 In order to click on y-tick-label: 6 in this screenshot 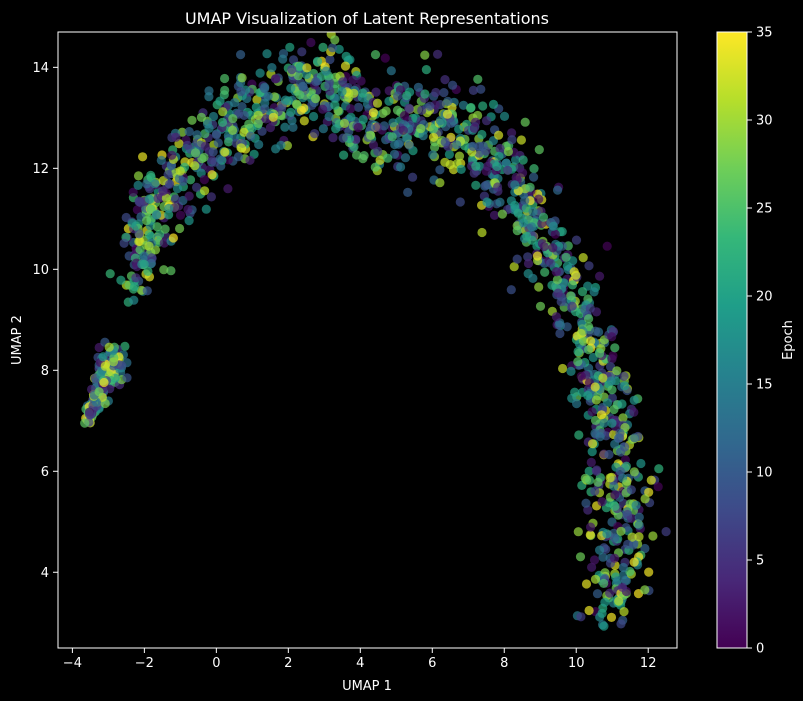, I will do `click(45, 472)`.